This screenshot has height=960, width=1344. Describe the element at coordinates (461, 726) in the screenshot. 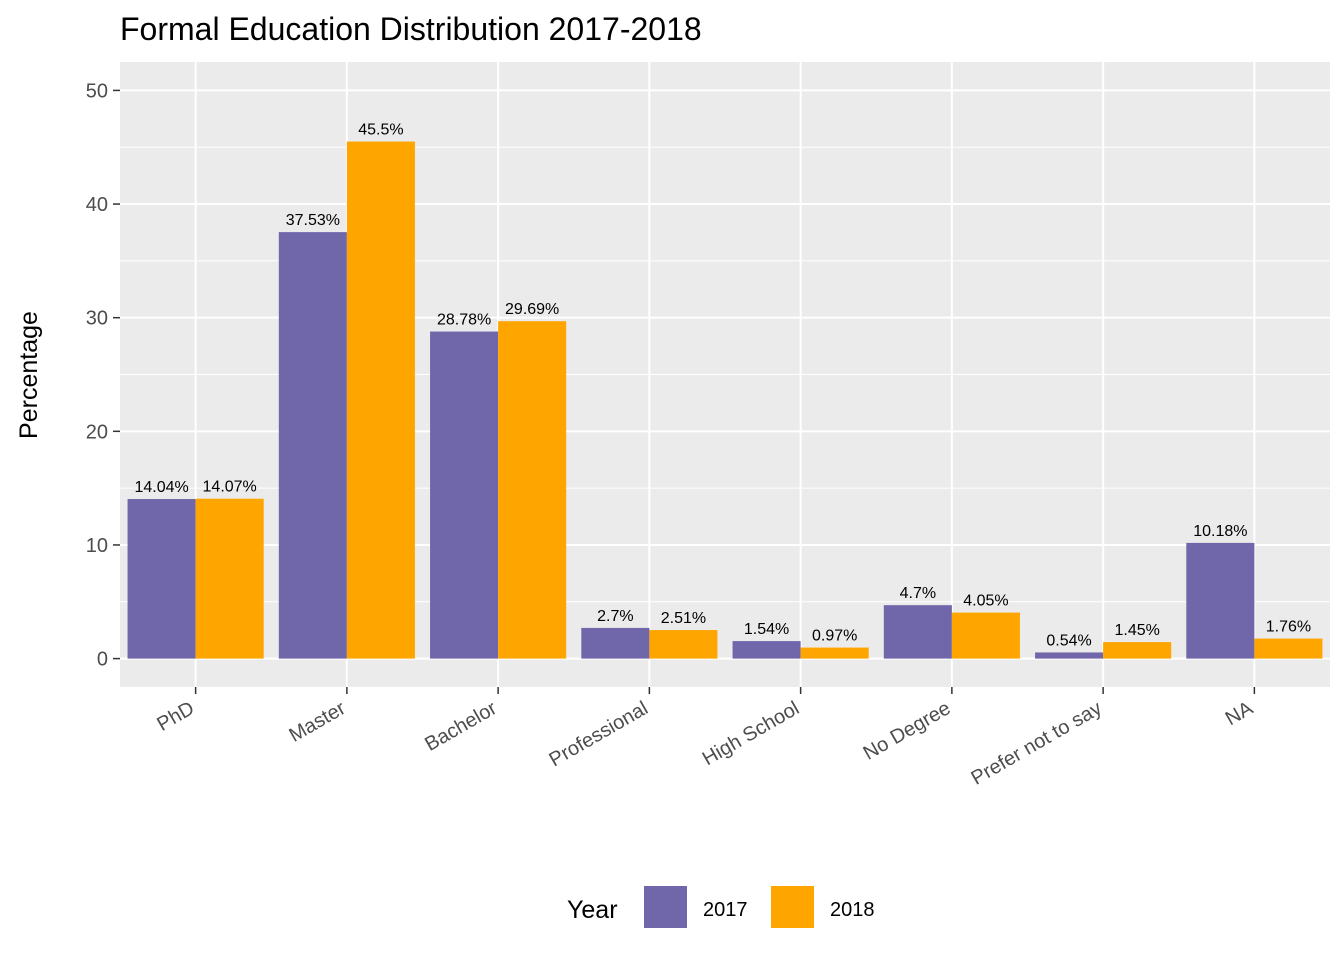

I see `x-tick-label: Bachelor` at that location.